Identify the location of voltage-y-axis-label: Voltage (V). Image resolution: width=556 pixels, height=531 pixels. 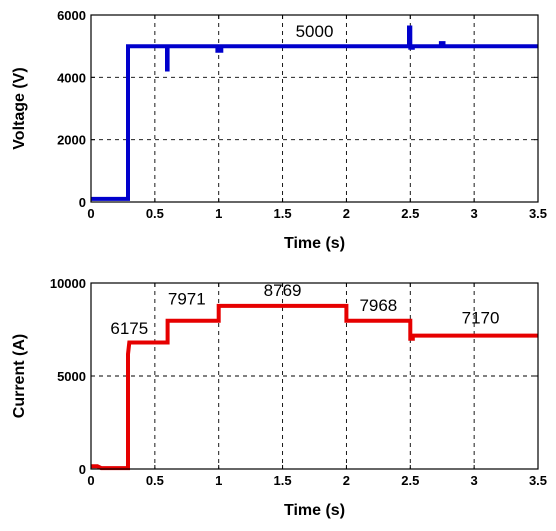
(19, 108).